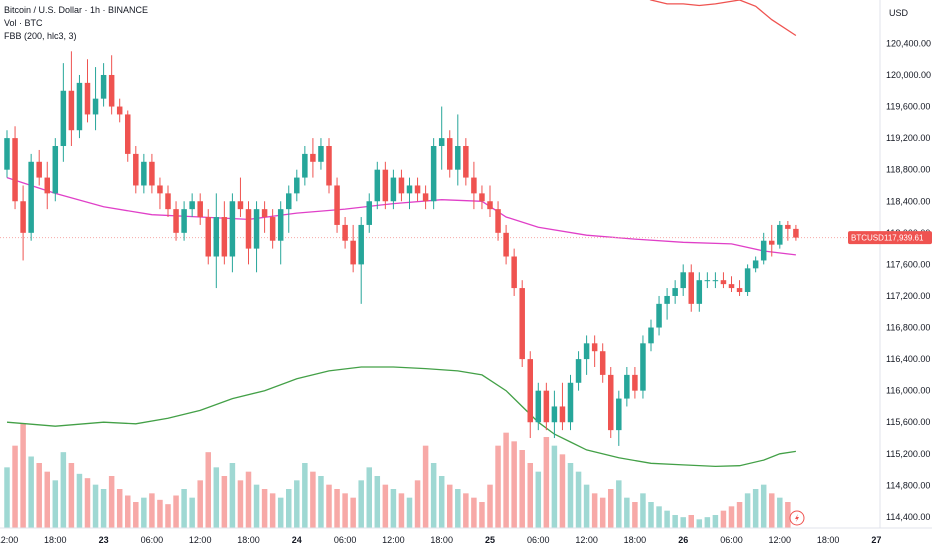 This screenshot has height=550, width=932. Describe the element at coordinates (731, 540) in the screenshot. I see `time-axis-label: 06:00` at that location.